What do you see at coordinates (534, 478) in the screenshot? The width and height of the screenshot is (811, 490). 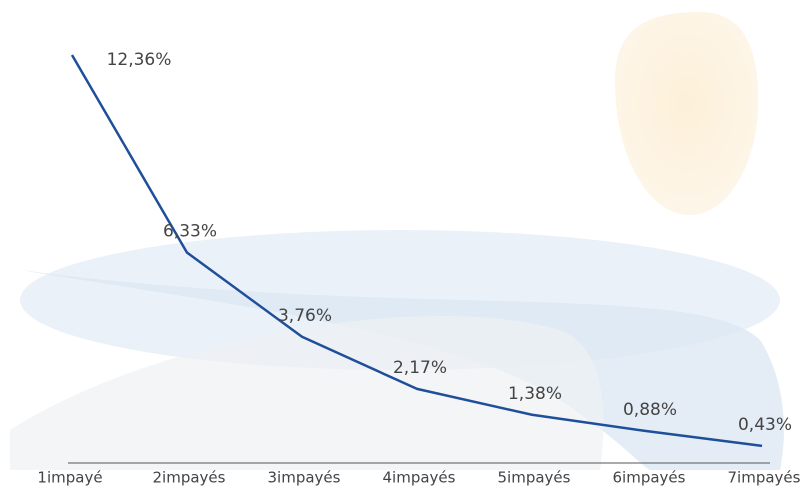 I see `x-tick-label: 5impayés` at bounding box center [534, 478].